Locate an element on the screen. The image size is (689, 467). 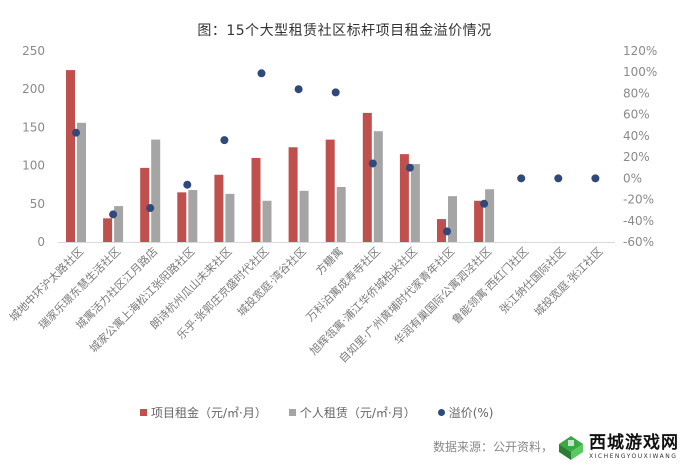
right-tick-label: 100% is located at coordinates (640, 72).